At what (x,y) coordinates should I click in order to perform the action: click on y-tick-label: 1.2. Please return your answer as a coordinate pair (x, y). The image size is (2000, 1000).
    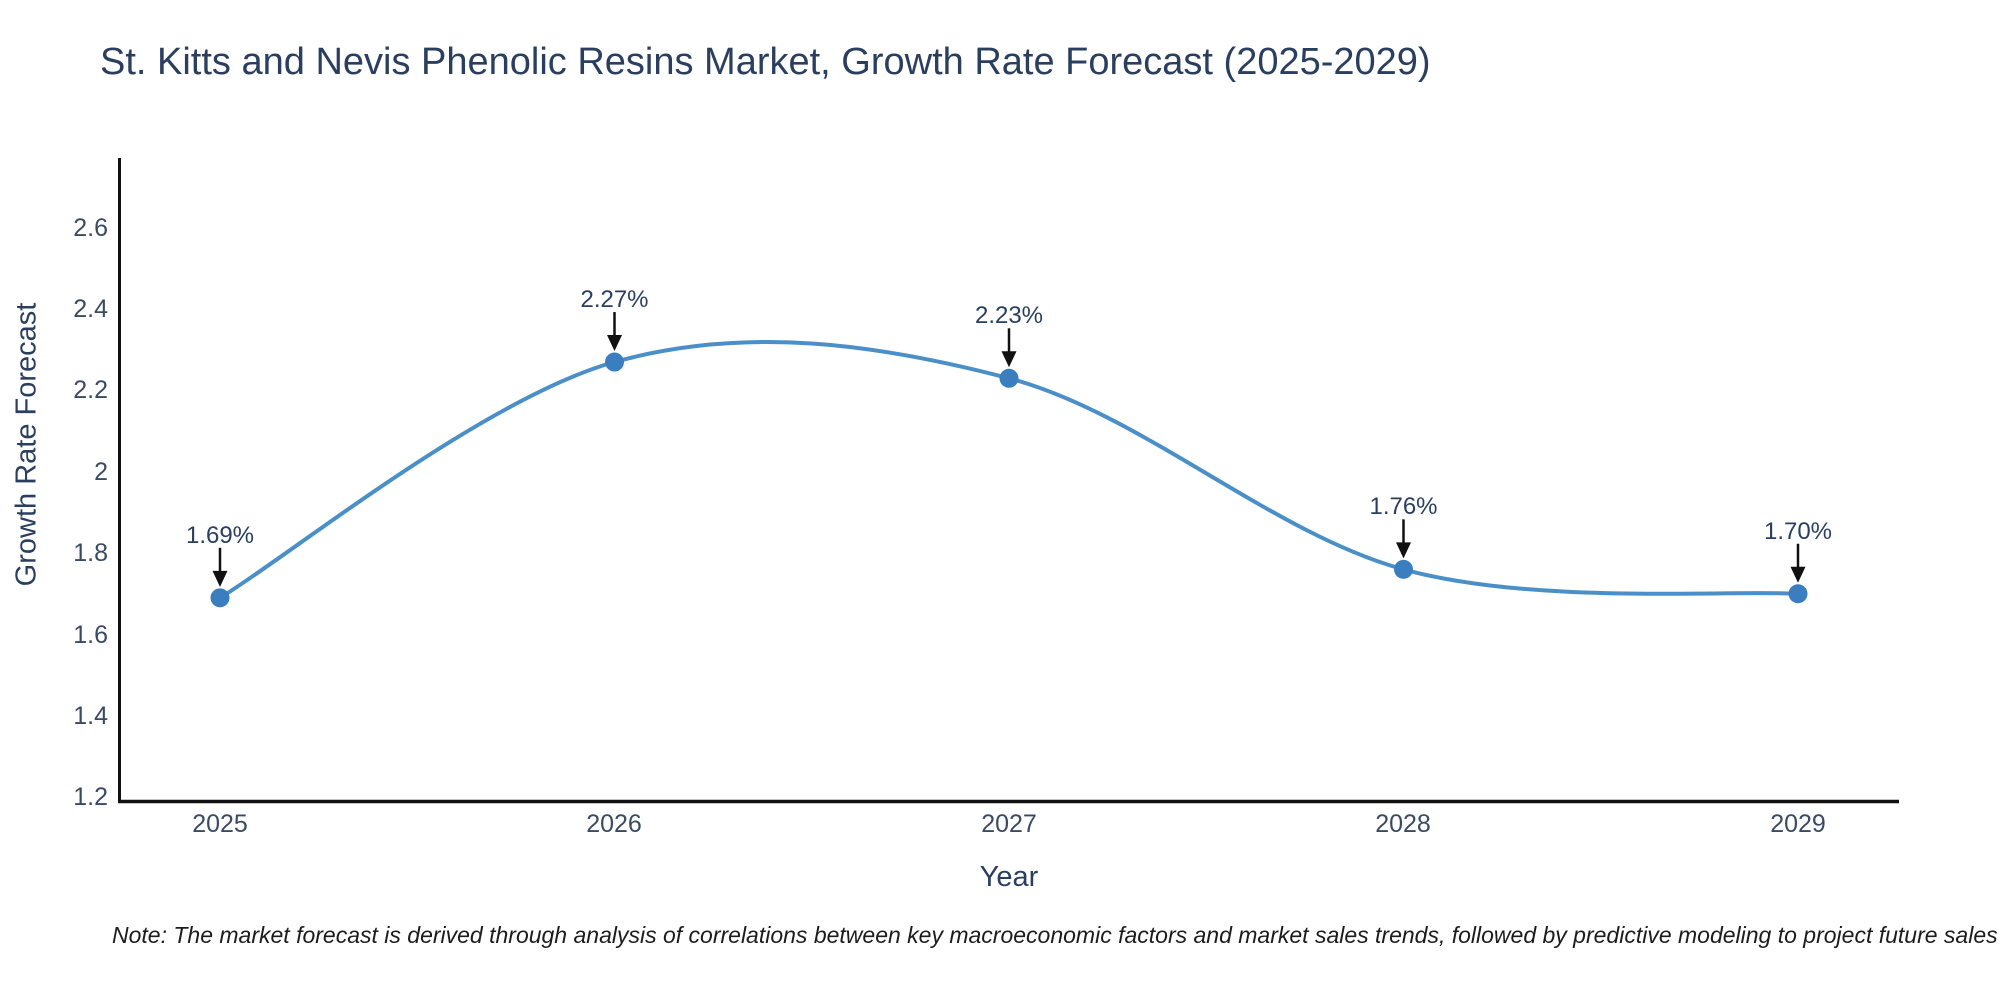
    Looking at the image, I should click on (90, 797).